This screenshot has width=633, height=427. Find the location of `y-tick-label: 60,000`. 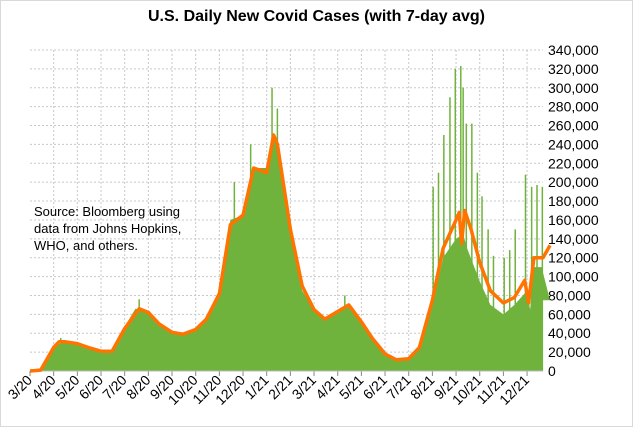

y-tick-label: 60,000 is located at coordinates (569, 314).